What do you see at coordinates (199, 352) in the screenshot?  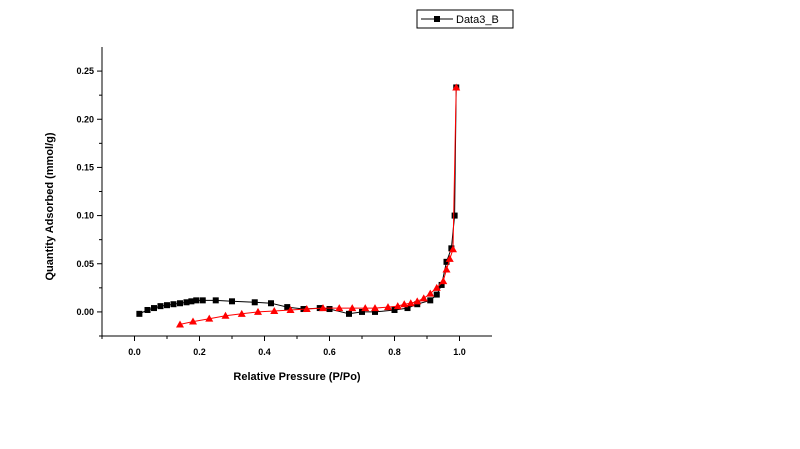 I see `x-tick-label: 0.2` at bounding box center [199, 352].